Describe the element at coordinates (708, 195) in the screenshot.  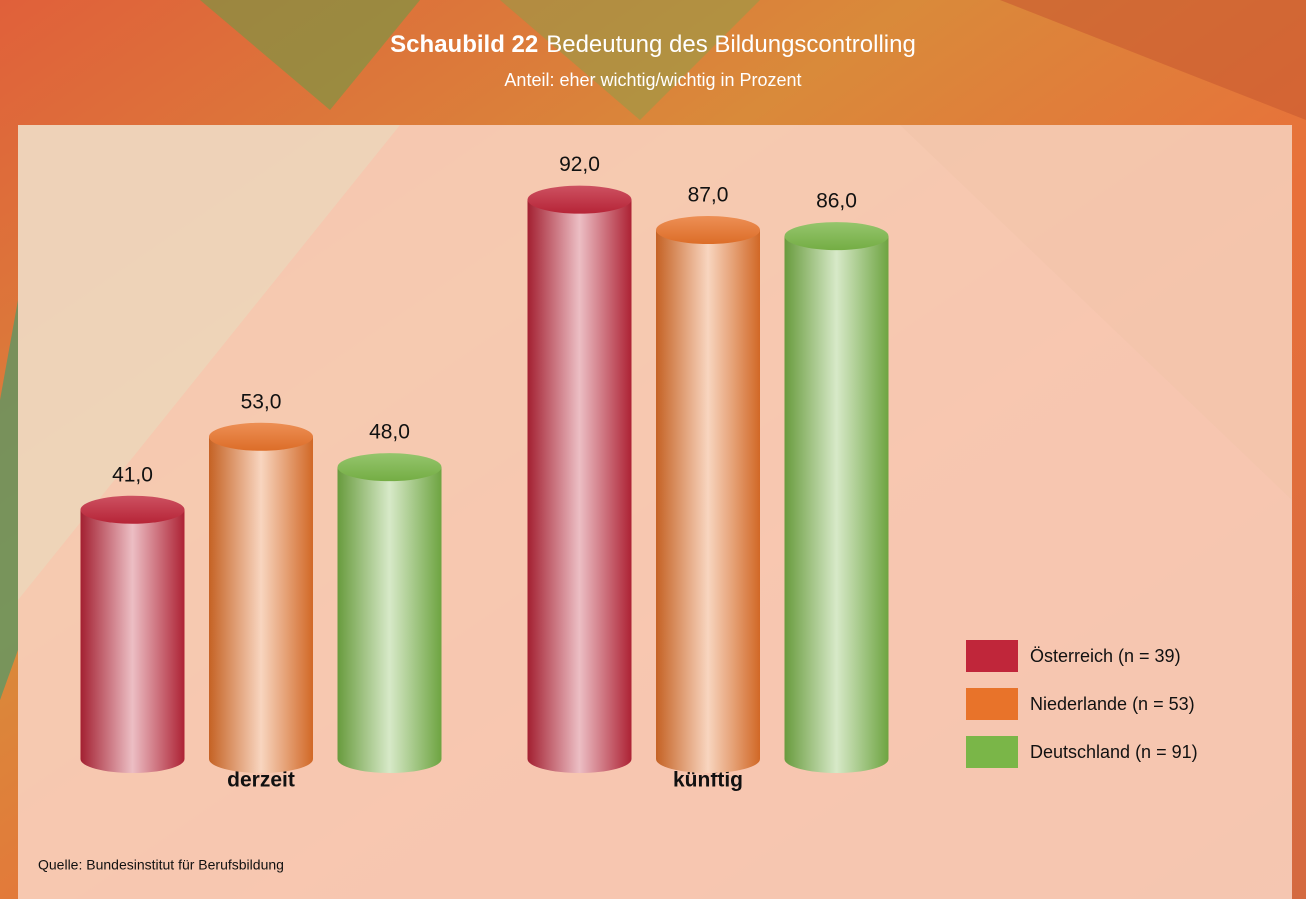
I see `value-label: 87,0` at that location.